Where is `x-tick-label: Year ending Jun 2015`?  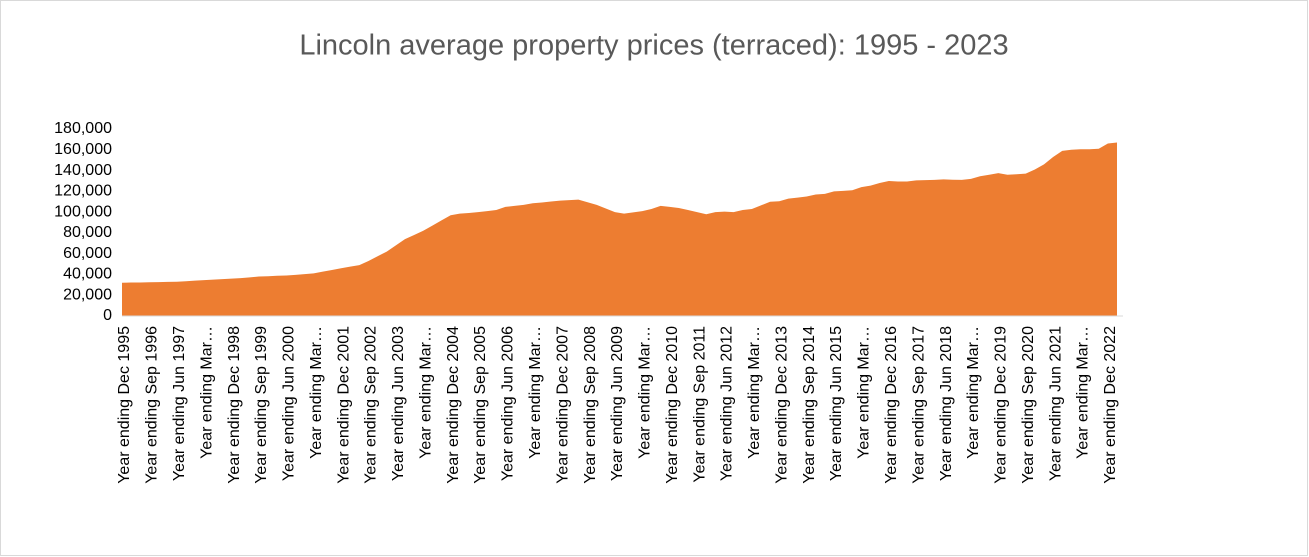
x-tick-label: Year ending Jun 2015 is located at coordinates (836, 403).